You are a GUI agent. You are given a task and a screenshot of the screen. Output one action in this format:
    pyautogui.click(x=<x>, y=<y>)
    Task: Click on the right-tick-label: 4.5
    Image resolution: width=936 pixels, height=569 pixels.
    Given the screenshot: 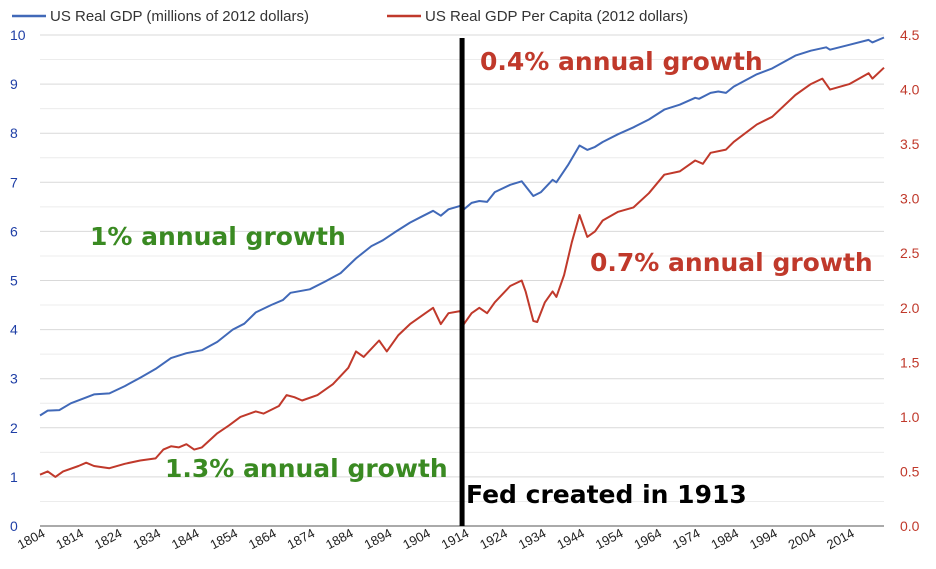 What is the action you would take?
    pyautogui.click(x=910, y=35)
    